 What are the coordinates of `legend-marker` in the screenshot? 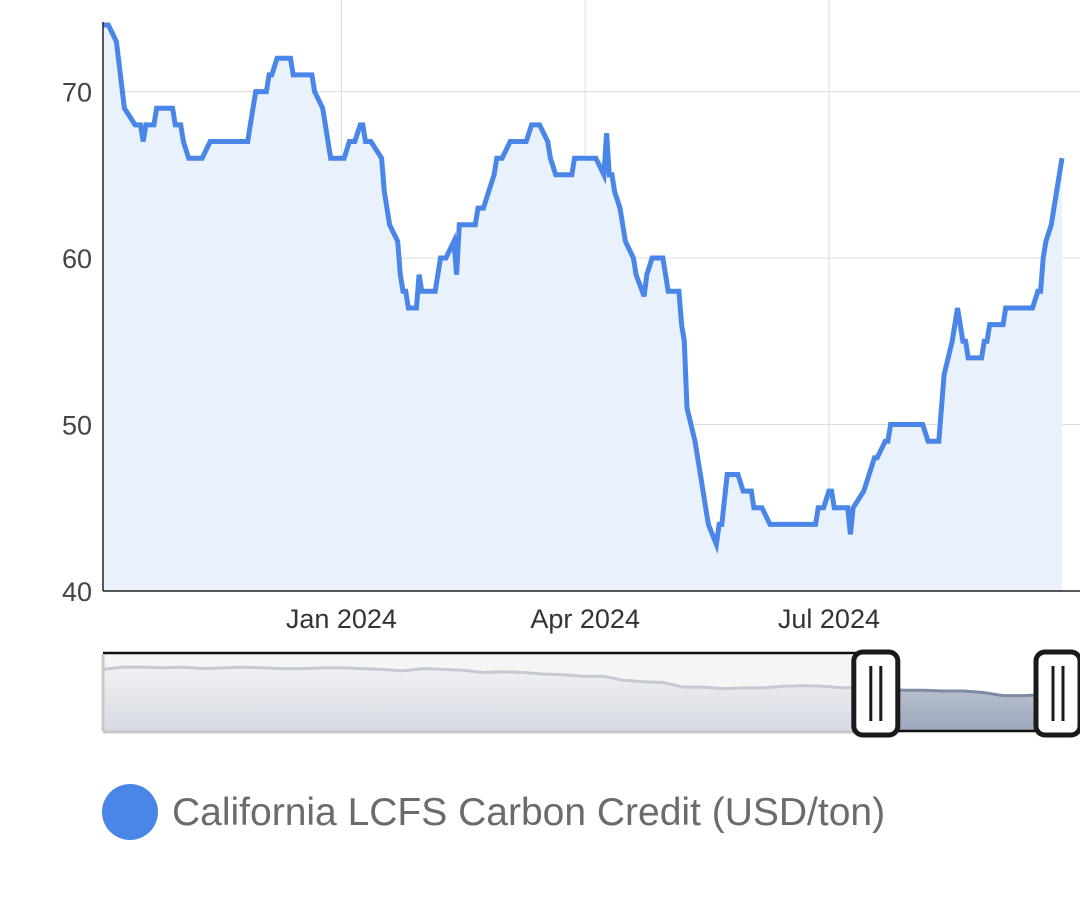 It's located at (130, 812).